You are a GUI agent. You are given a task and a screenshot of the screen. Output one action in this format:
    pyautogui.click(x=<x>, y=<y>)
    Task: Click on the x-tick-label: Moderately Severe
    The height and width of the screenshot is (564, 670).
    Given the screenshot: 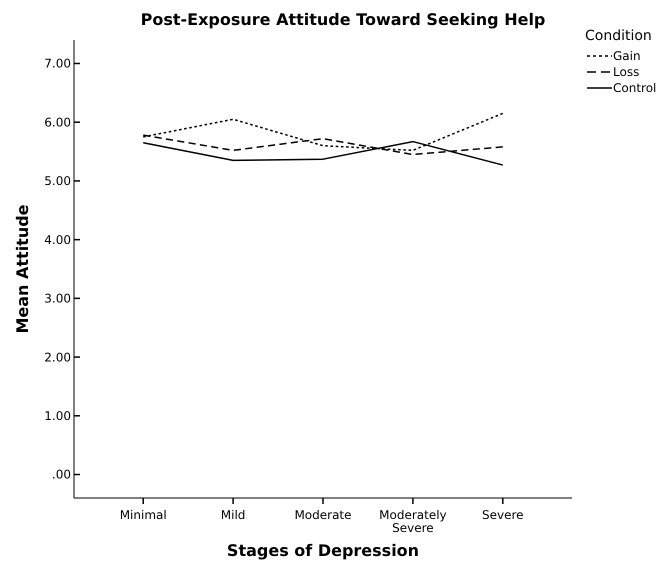 What is the action you would take?
    pyautogui.click(x=413, y=521)
    